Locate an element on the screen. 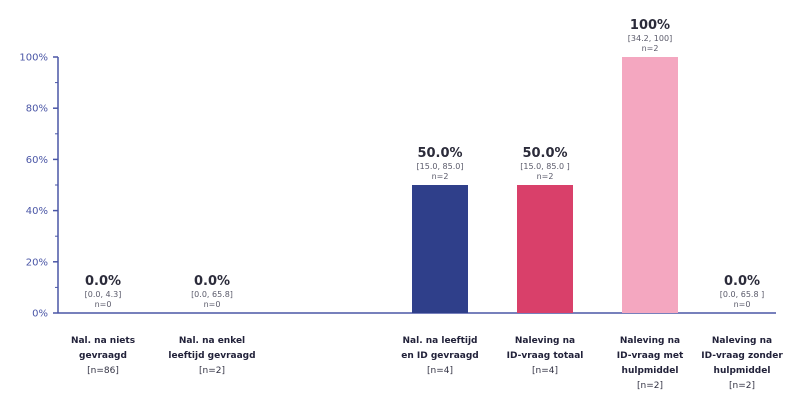  category-label: ID-vraag totaal is located at coordinates (545, 356).